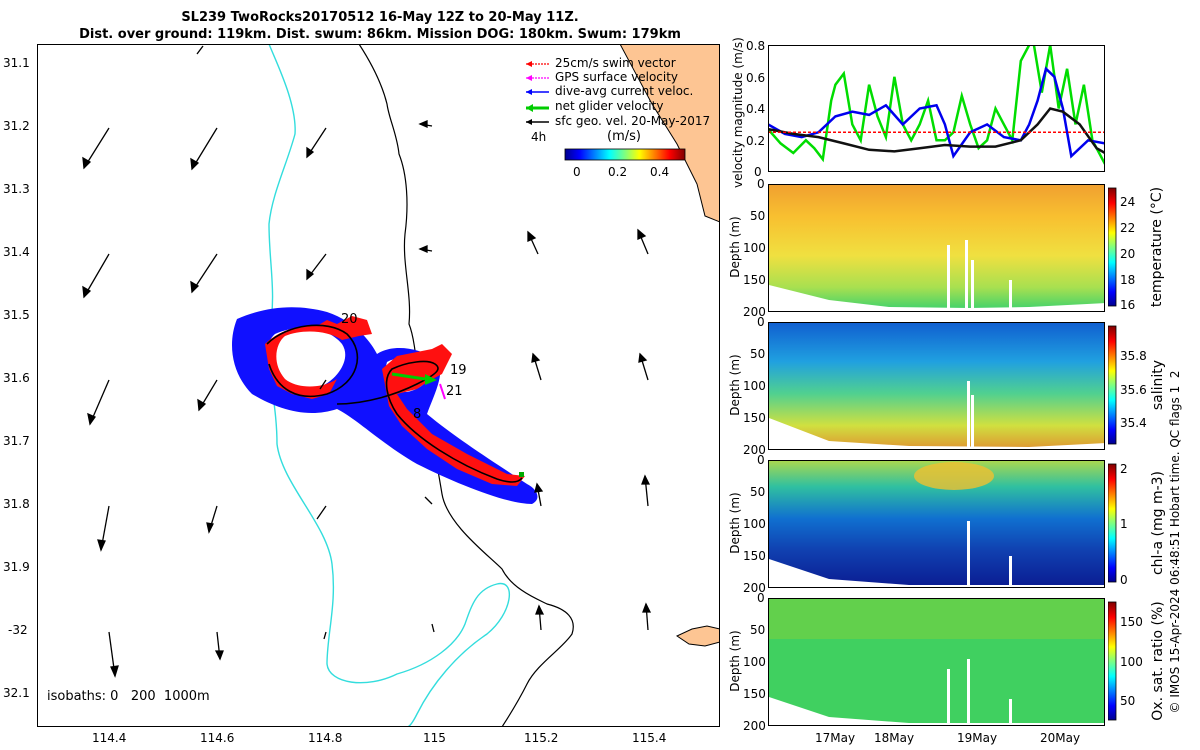  What do you see at coordinates (936, 386) in the screenshot?
I see `salinity-section` at bounding box center [936, 386].